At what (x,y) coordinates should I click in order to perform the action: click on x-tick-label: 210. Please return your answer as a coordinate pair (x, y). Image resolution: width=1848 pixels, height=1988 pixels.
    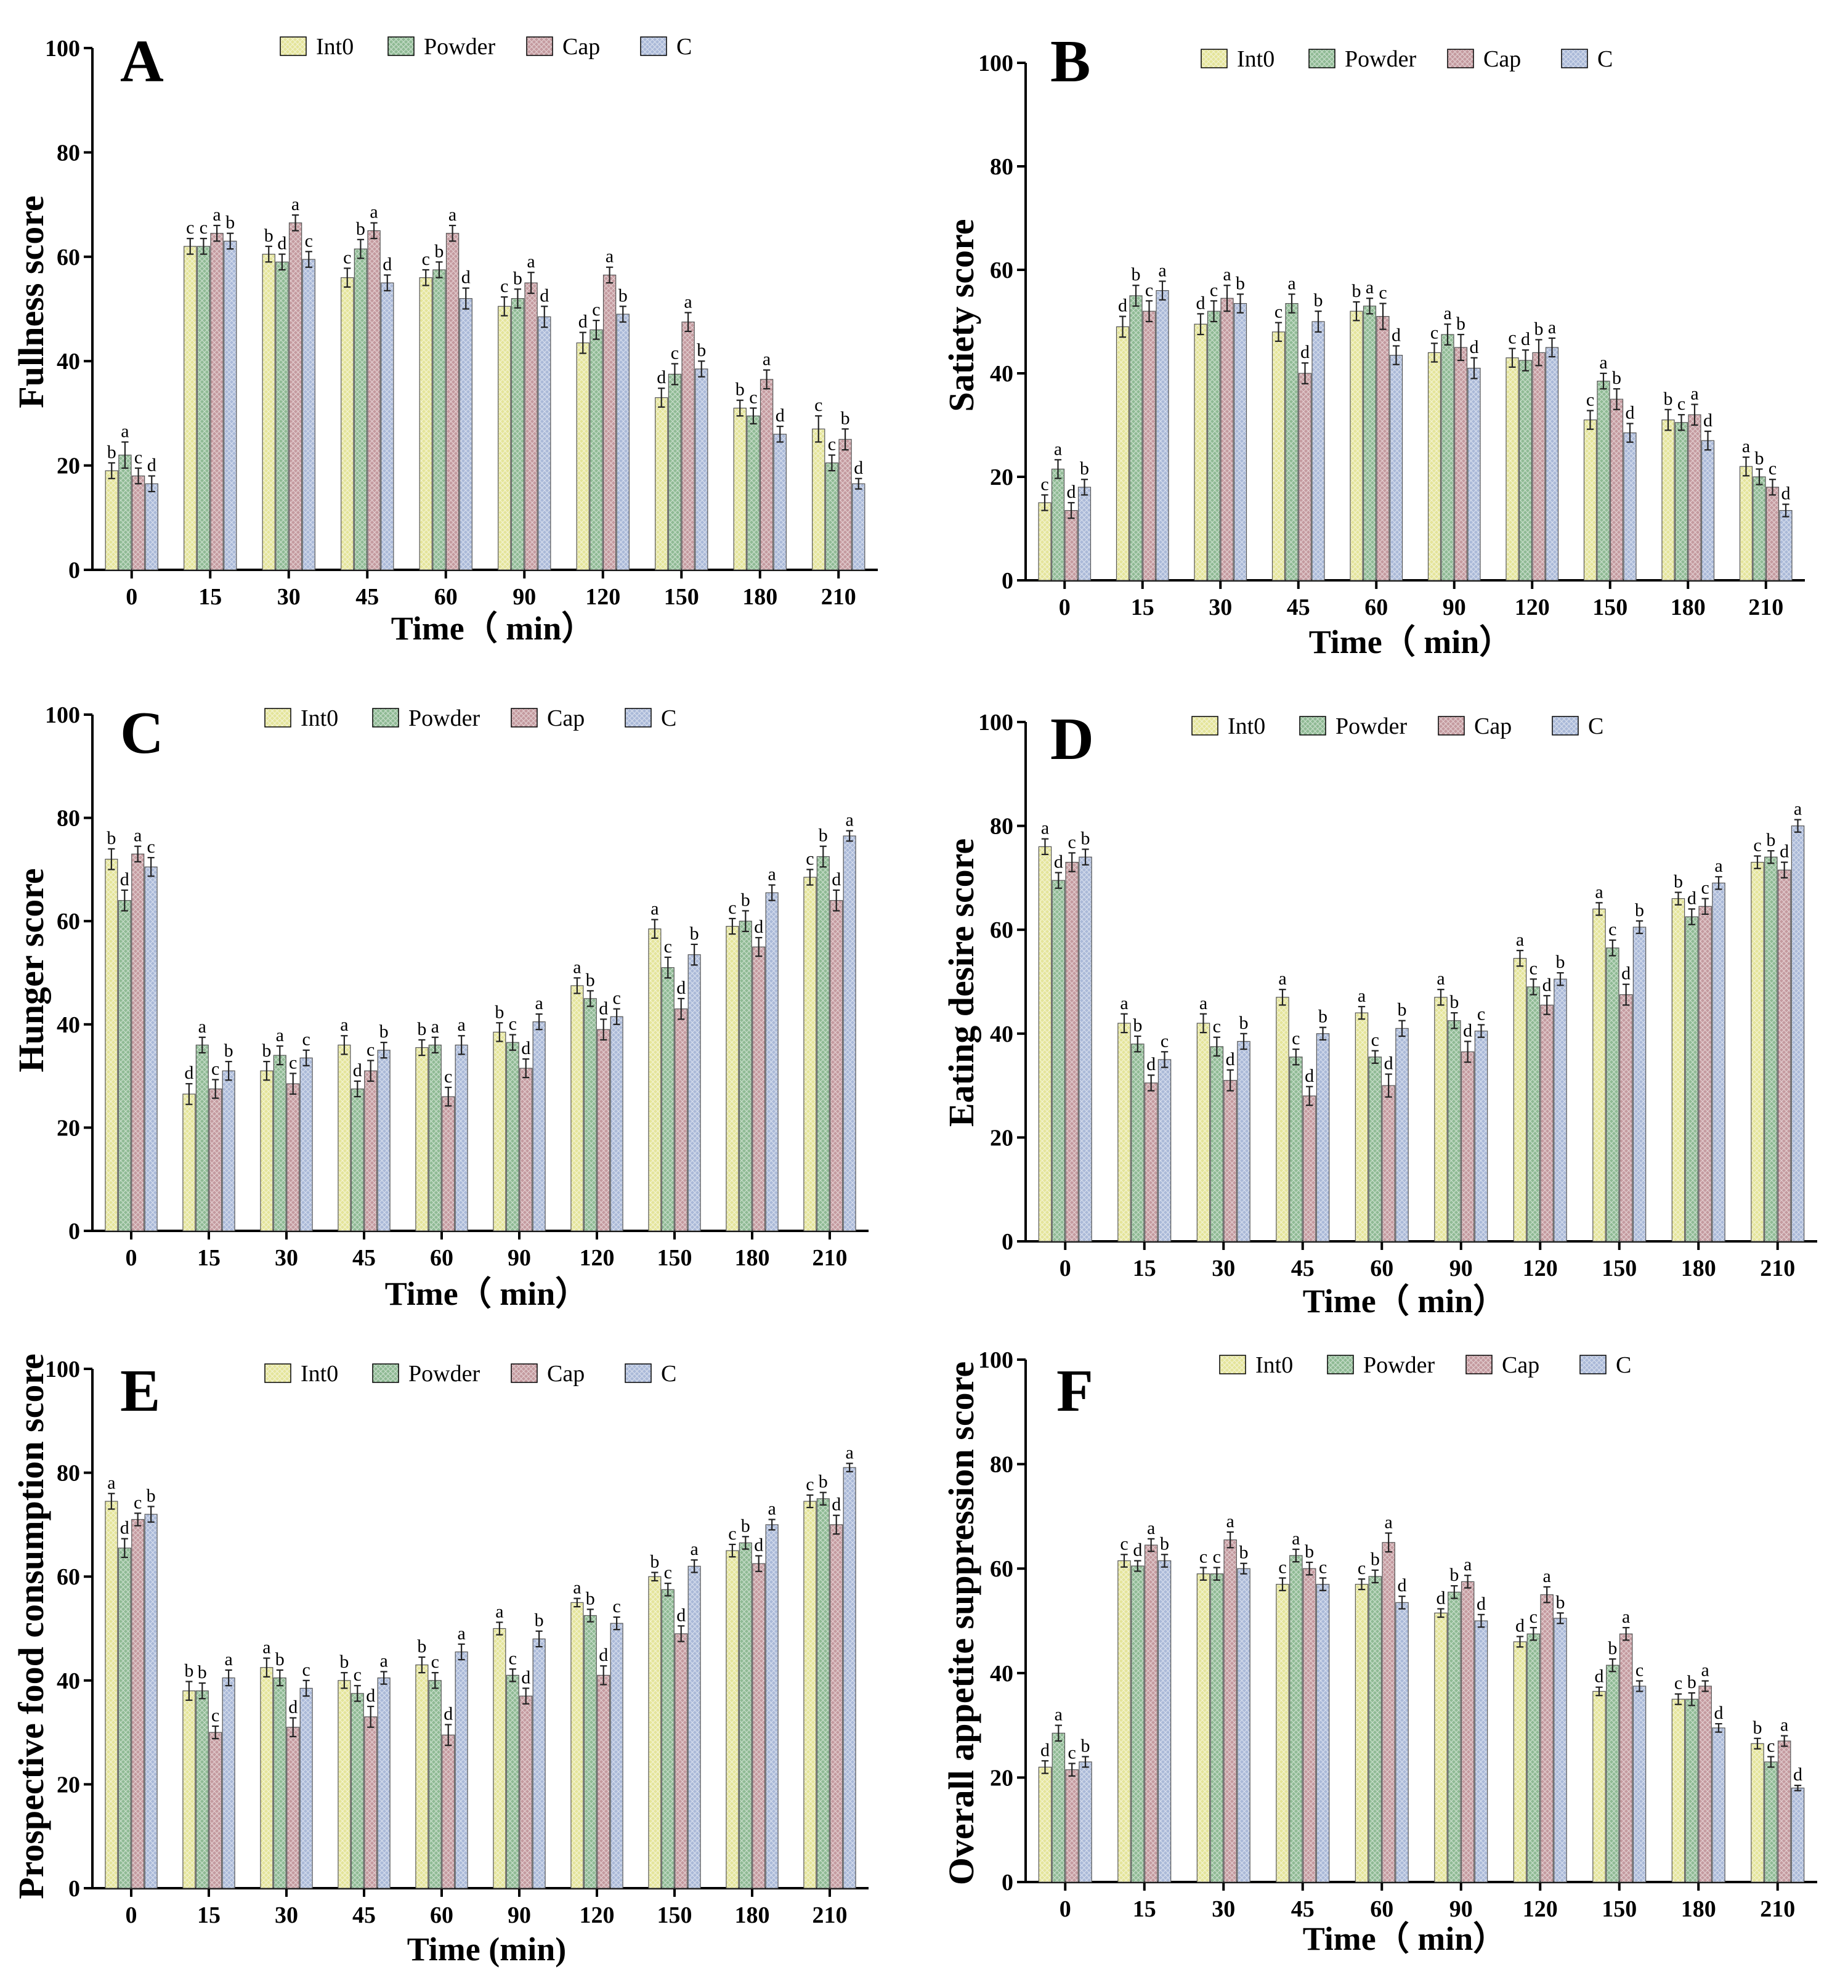
    Looking at the image, I should click on (838, 597).